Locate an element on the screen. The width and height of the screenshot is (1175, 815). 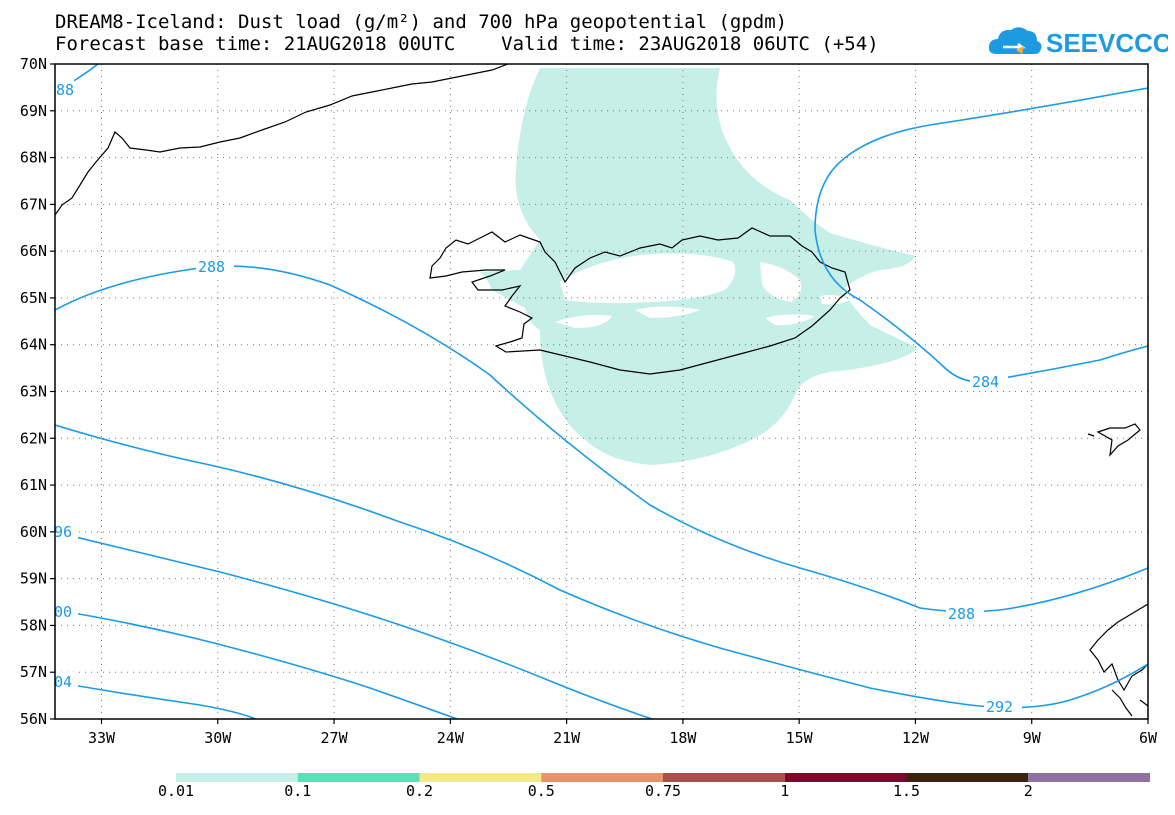
colorbar-label: 0.01 is located at coordinates (176, 791).